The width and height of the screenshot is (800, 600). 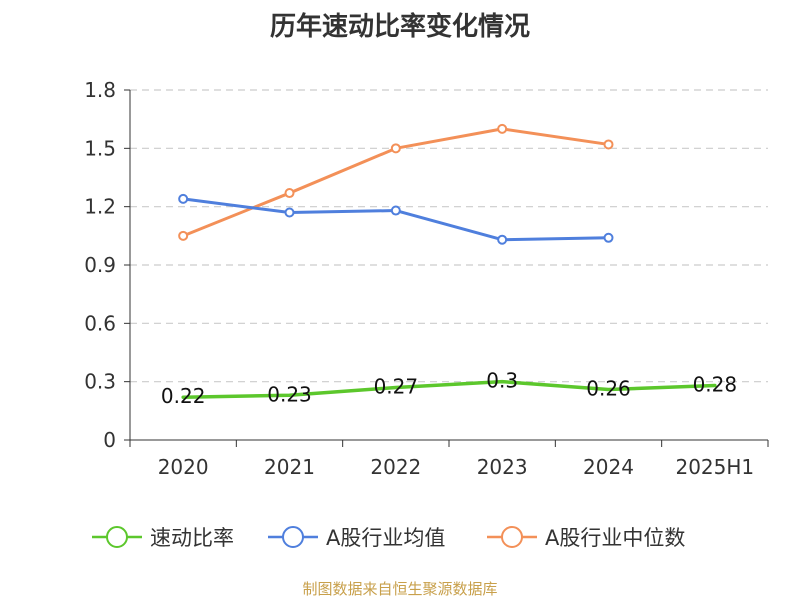 What do you see at coordinates (396, 387) in the screenshot?
I see `data-label: 0.27` at bounding box center [396, 387].